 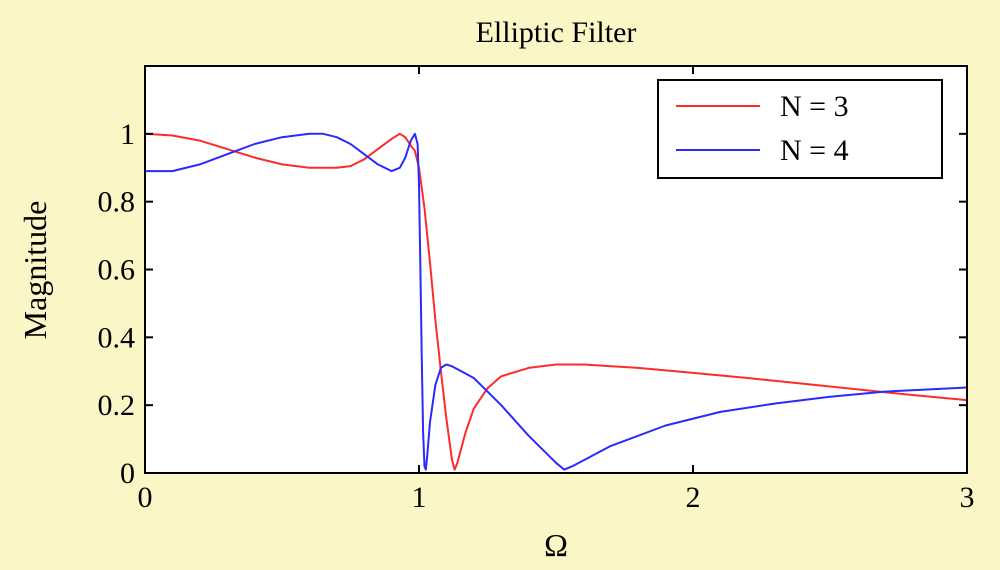 I want to click on legend-label-n3: N = 3, so click(x=814, y=106).